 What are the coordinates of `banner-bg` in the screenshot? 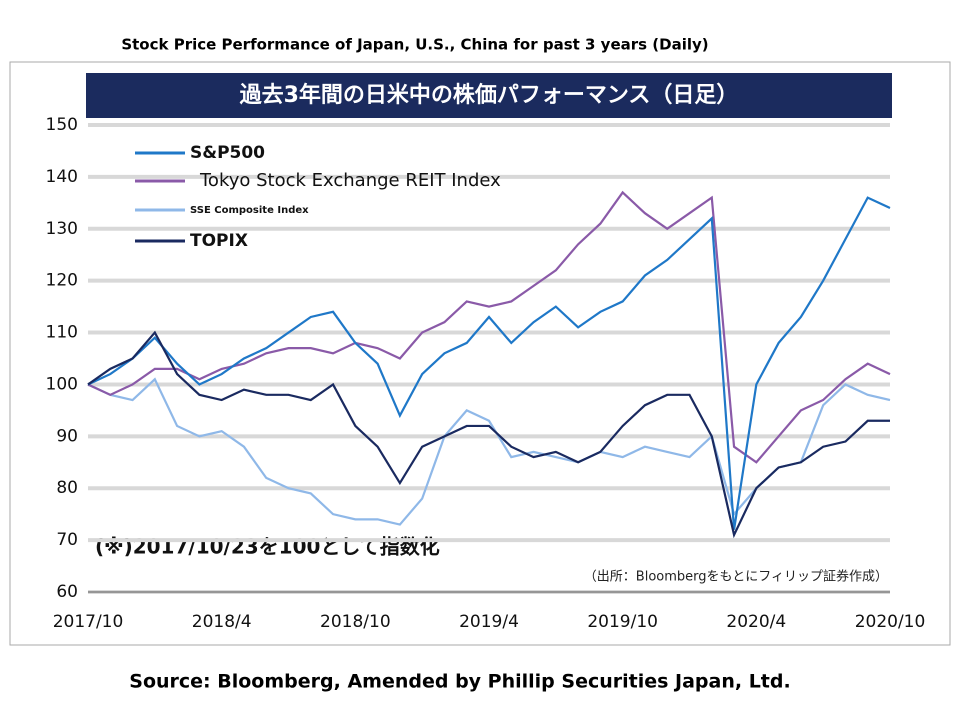 It's located at (489, 95).